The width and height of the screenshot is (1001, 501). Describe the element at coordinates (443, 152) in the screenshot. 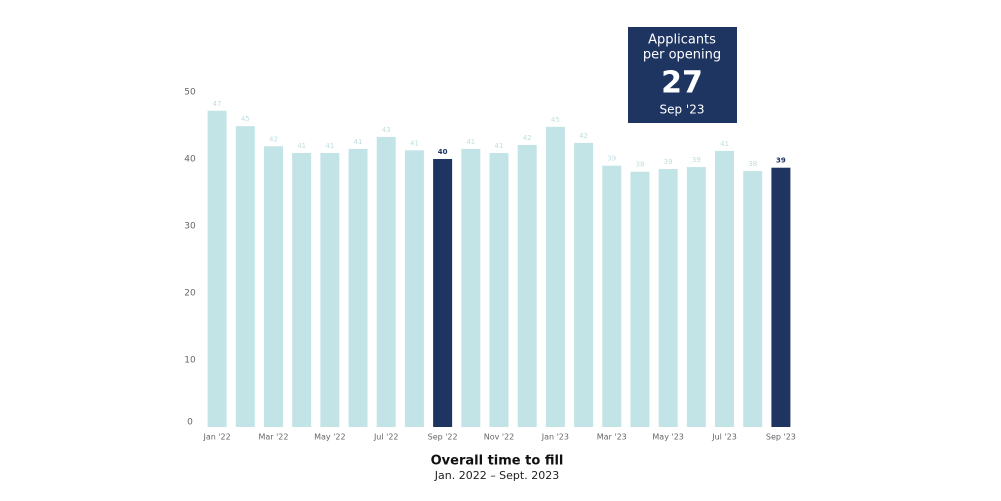

I see `data-label: 40` at that location.